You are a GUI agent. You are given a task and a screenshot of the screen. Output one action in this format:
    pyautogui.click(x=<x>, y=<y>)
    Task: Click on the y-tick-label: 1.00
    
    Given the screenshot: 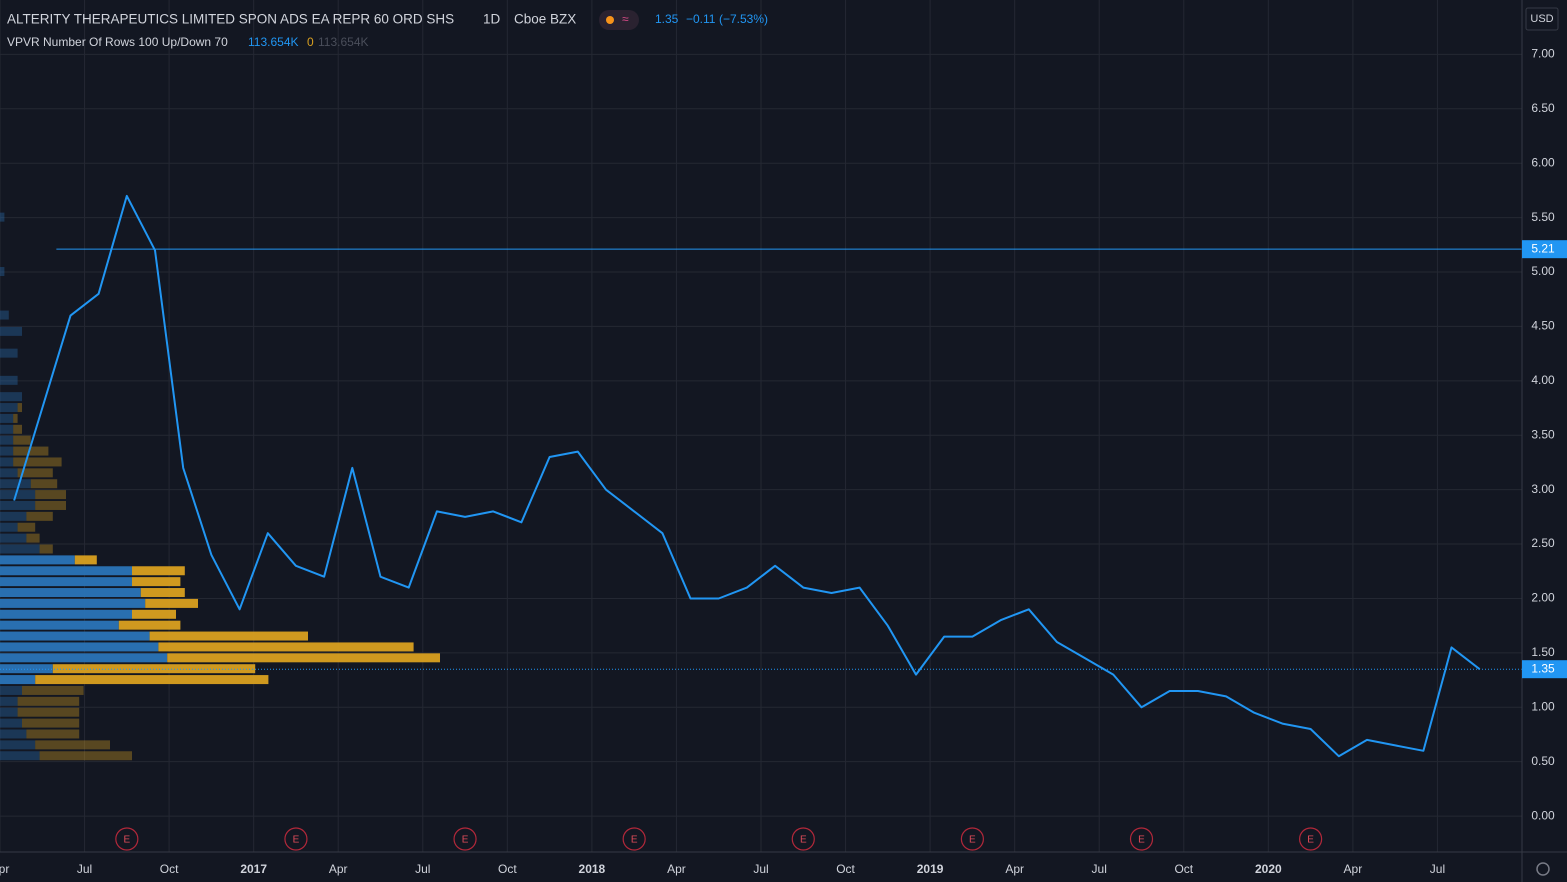 What is the action you would take?
    pyautogui.click(x=1543, y=706)
    